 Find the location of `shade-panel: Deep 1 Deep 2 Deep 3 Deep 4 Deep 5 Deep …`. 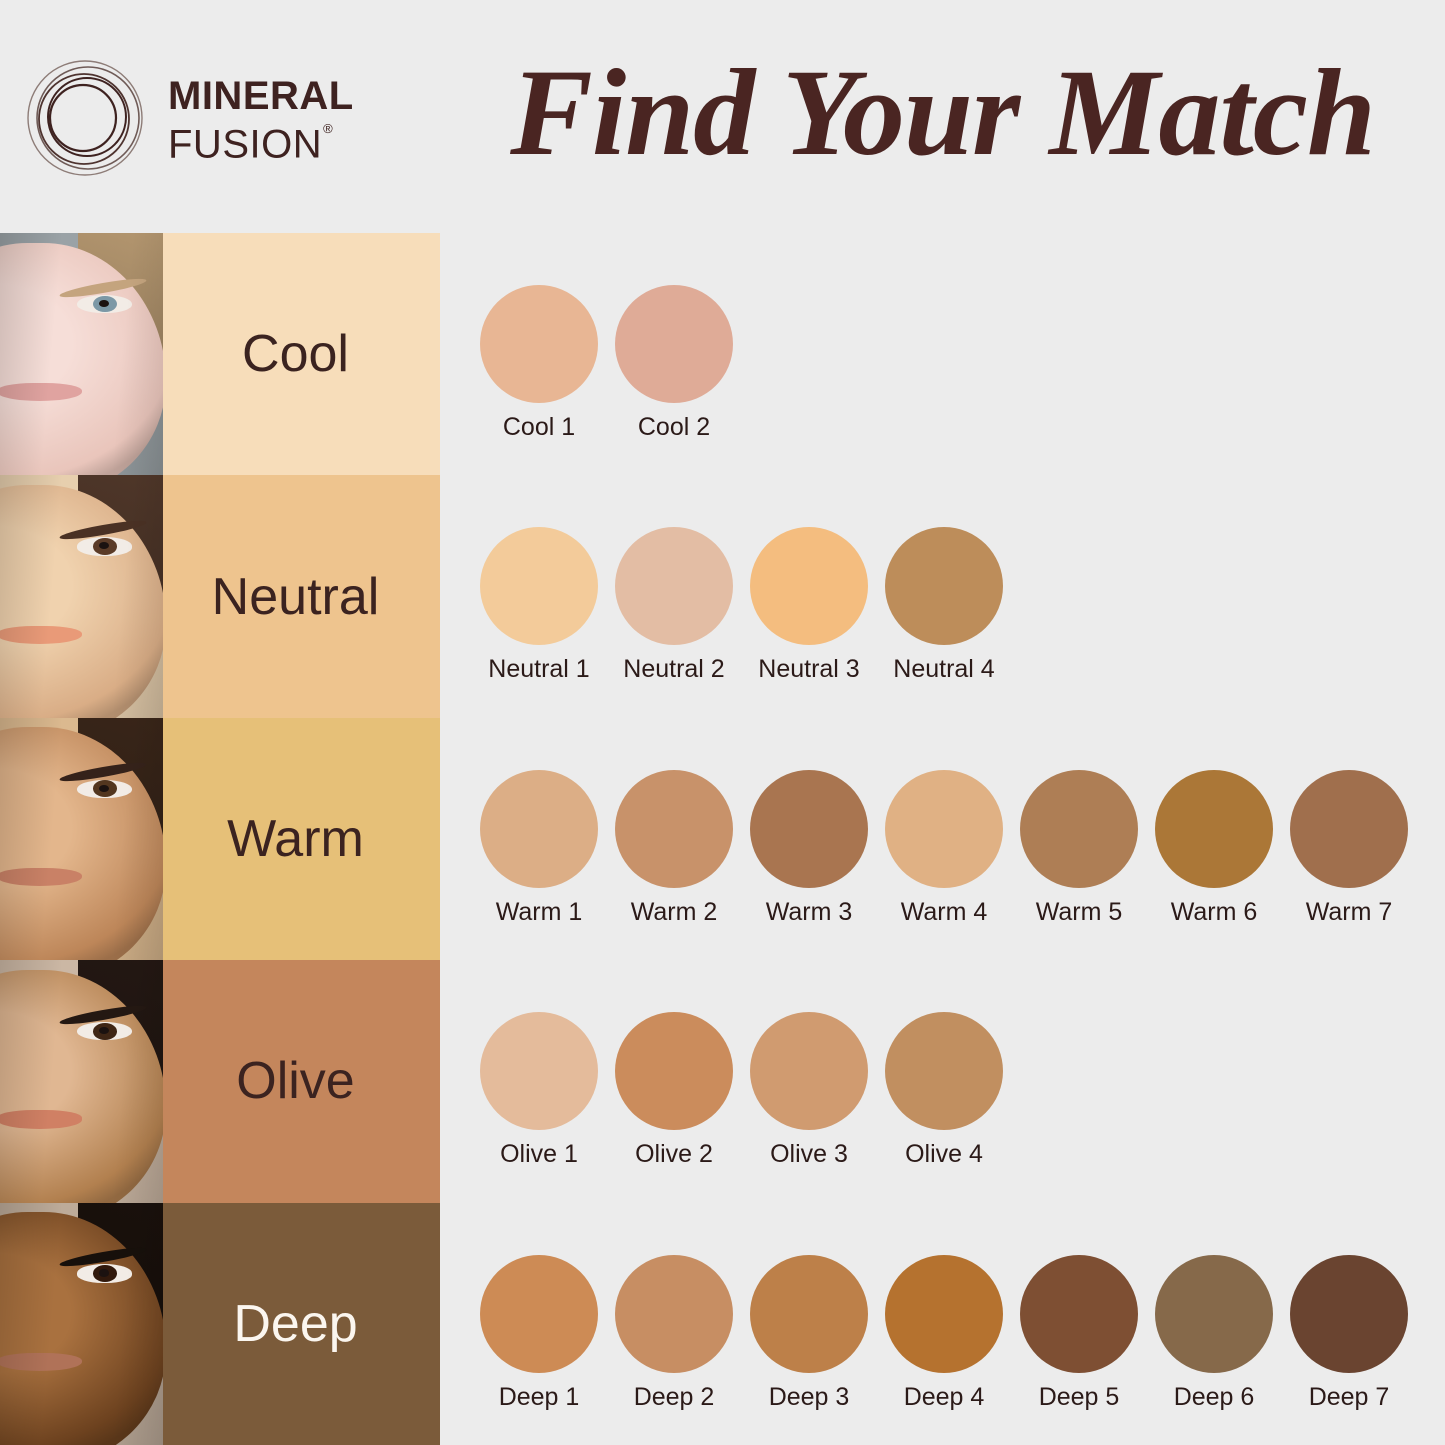

shade-panel: Deep 1 Deep 2 Deep 3 Deep 4 Deep 5 Deep … is located at coordinates (948, 1323).